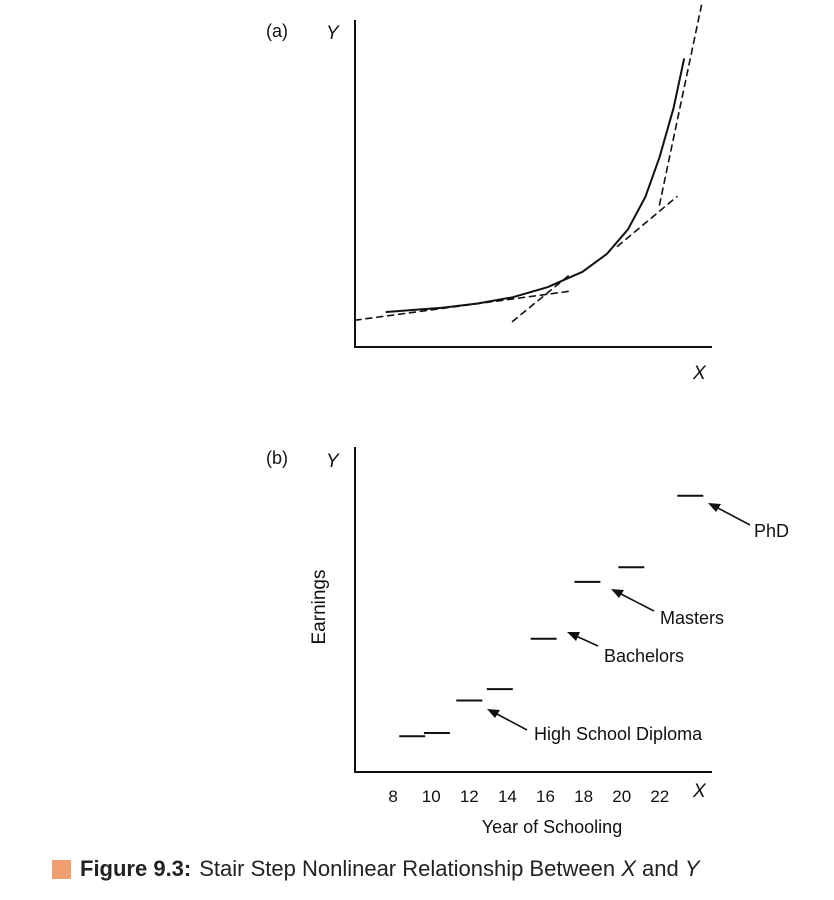 This screenshot has height=900, width=834. I want to click on annotation-phd: PhD, so click(748, 522).